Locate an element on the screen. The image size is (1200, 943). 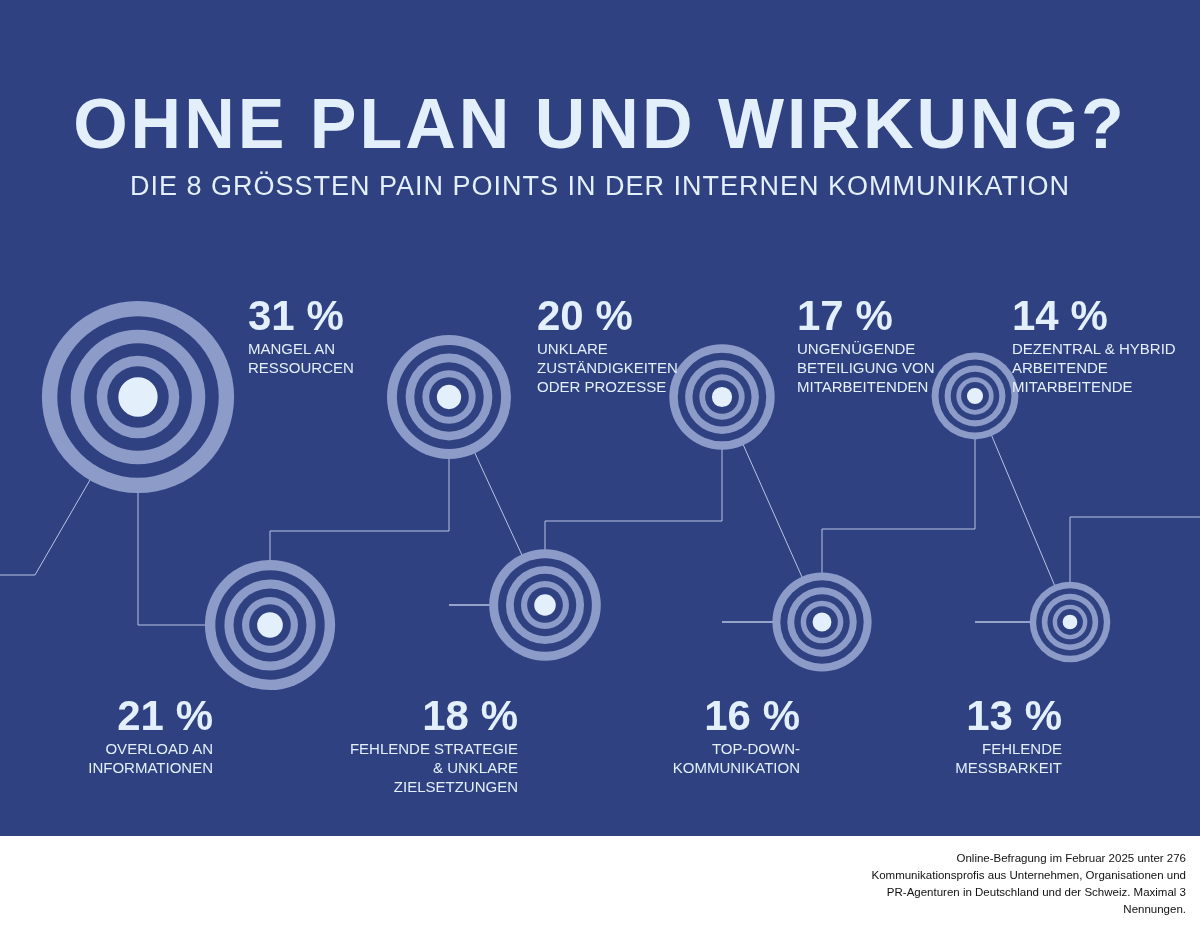
category-label: MANGEL AN RESSOURCEN is located at coordinates (301, 358).